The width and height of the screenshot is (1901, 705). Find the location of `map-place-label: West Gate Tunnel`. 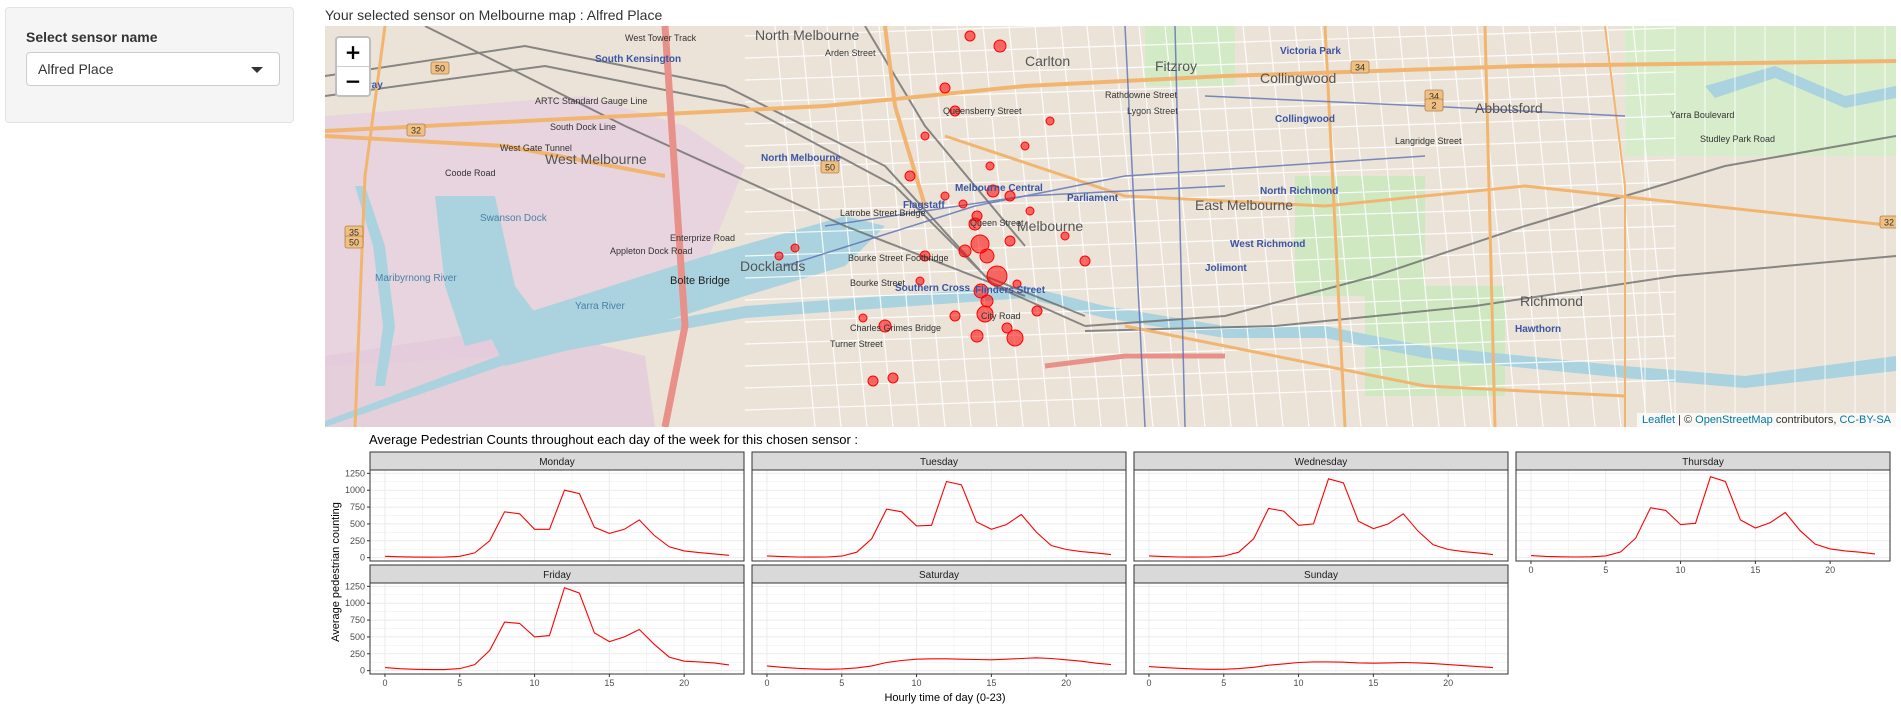

map-place-label: West Gate Tunnel is located at coordinates (536, 148).